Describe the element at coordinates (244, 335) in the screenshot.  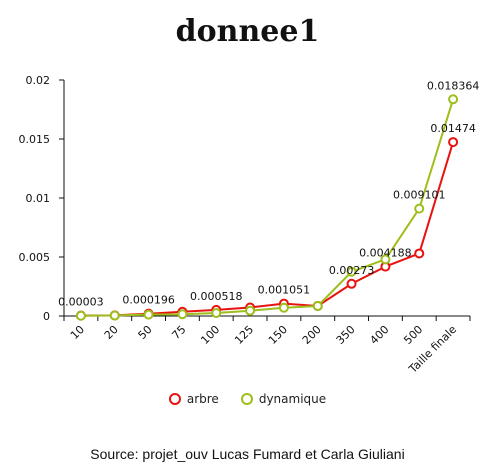
I see `x-tick-label: 125` at that location.